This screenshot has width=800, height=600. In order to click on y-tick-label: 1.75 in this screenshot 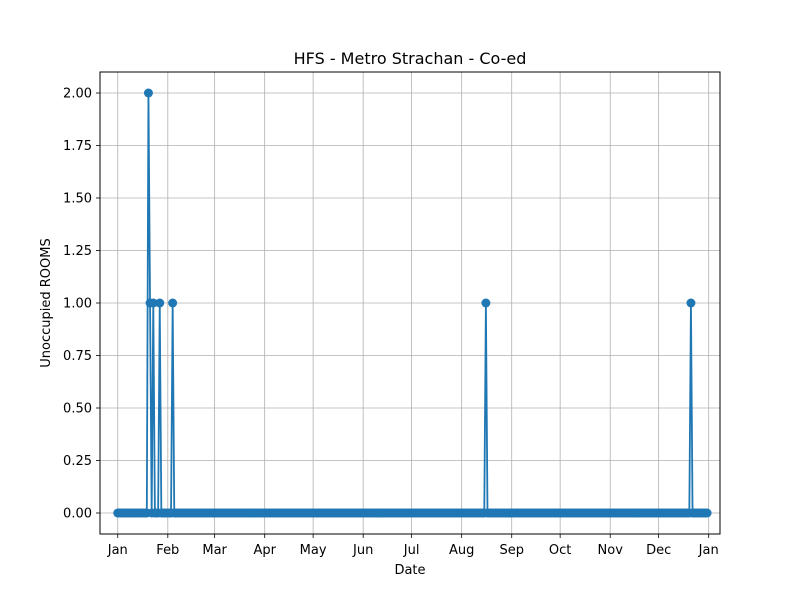, I will do `click(77, 146)`.